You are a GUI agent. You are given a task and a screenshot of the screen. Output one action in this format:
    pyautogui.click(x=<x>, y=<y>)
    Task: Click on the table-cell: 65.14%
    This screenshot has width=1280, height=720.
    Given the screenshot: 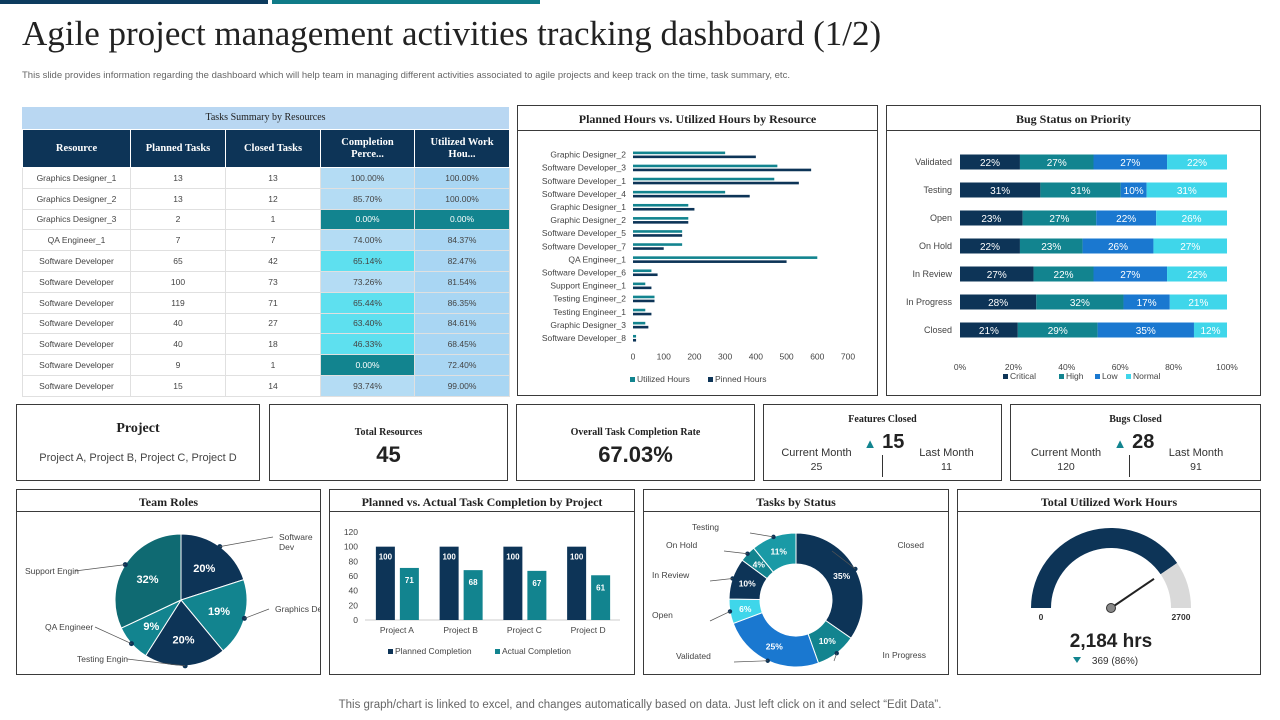 What is the action you would take?
    pyautogui.click(x=367, y=261)
    